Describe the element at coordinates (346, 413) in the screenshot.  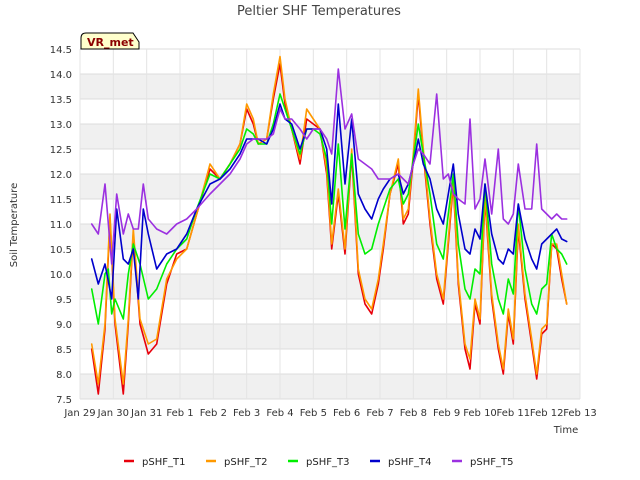
I see `x-tick-label: Feb 6` at that location.